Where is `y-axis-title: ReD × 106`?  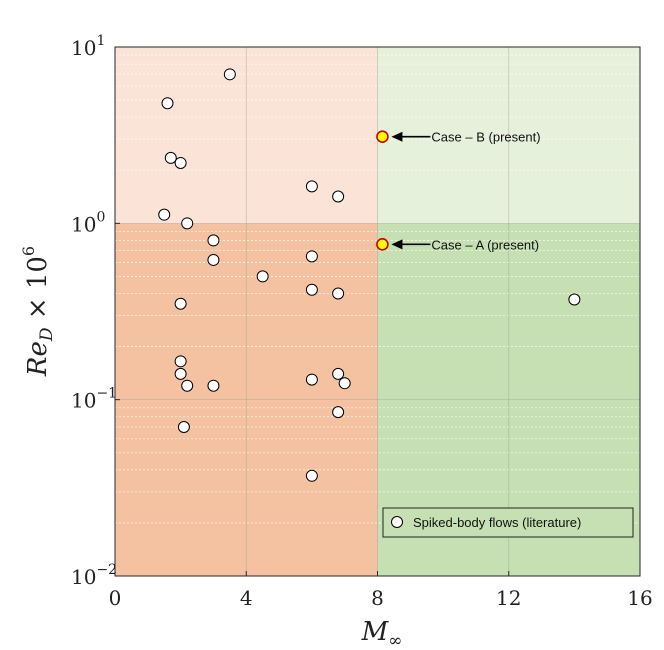 y-axis-title: ReD × 106 is located at coordinates (38, 311).